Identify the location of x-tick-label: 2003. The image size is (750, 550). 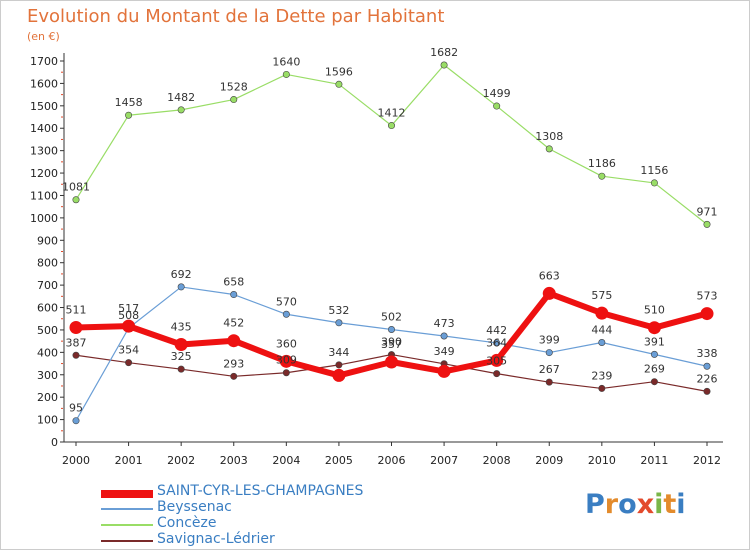
(234, 460).